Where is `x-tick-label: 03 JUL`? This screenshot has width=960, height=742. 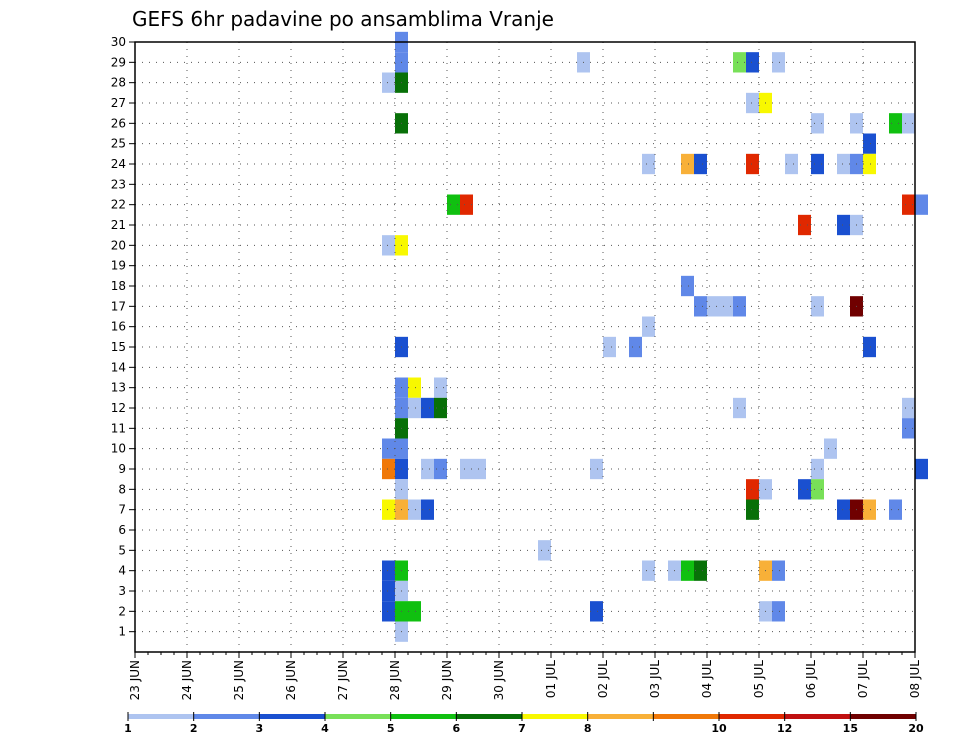 x-tick-label: 03 JUL is located at coordinates (655, 679).